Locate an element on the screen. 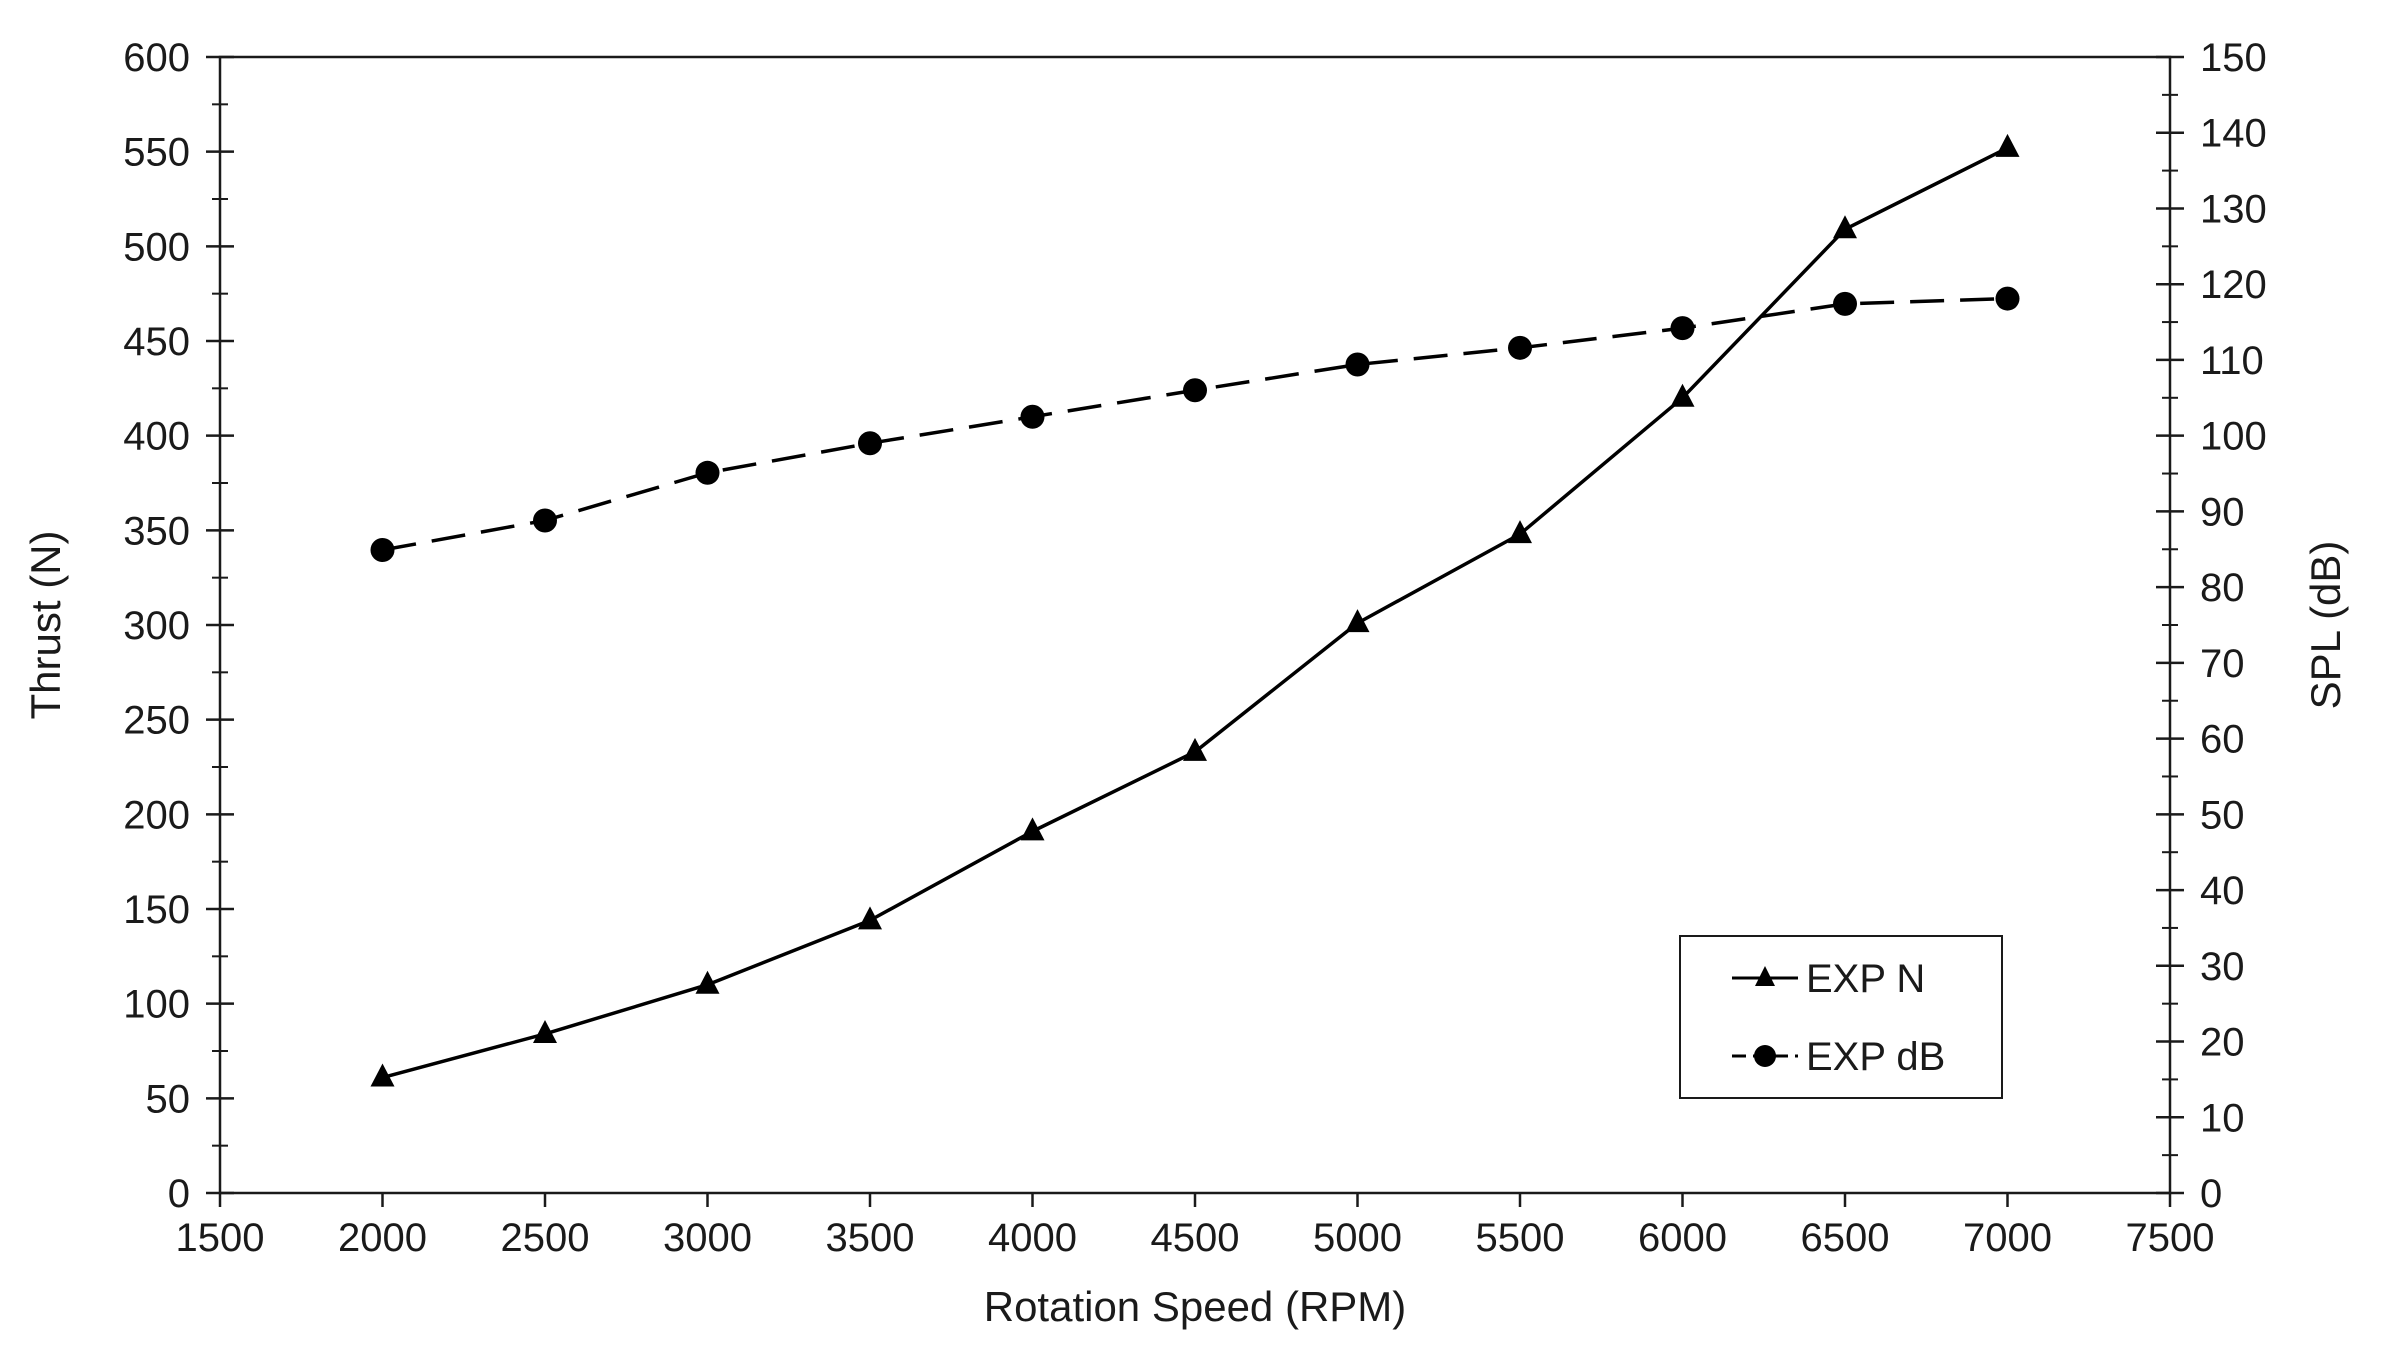  legend-box is located at coordinates (1841, 1017).